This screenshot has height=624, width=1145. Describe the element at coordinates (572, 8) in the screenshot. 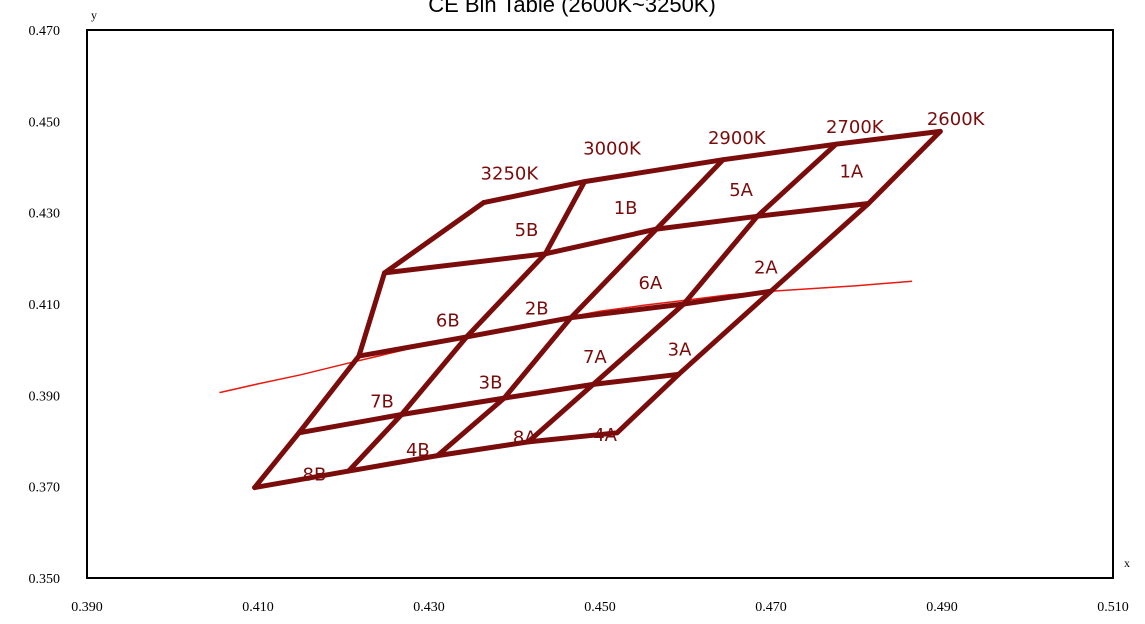

I see `chart-title: CE Bin Table (2600K~3250K)` at that location.